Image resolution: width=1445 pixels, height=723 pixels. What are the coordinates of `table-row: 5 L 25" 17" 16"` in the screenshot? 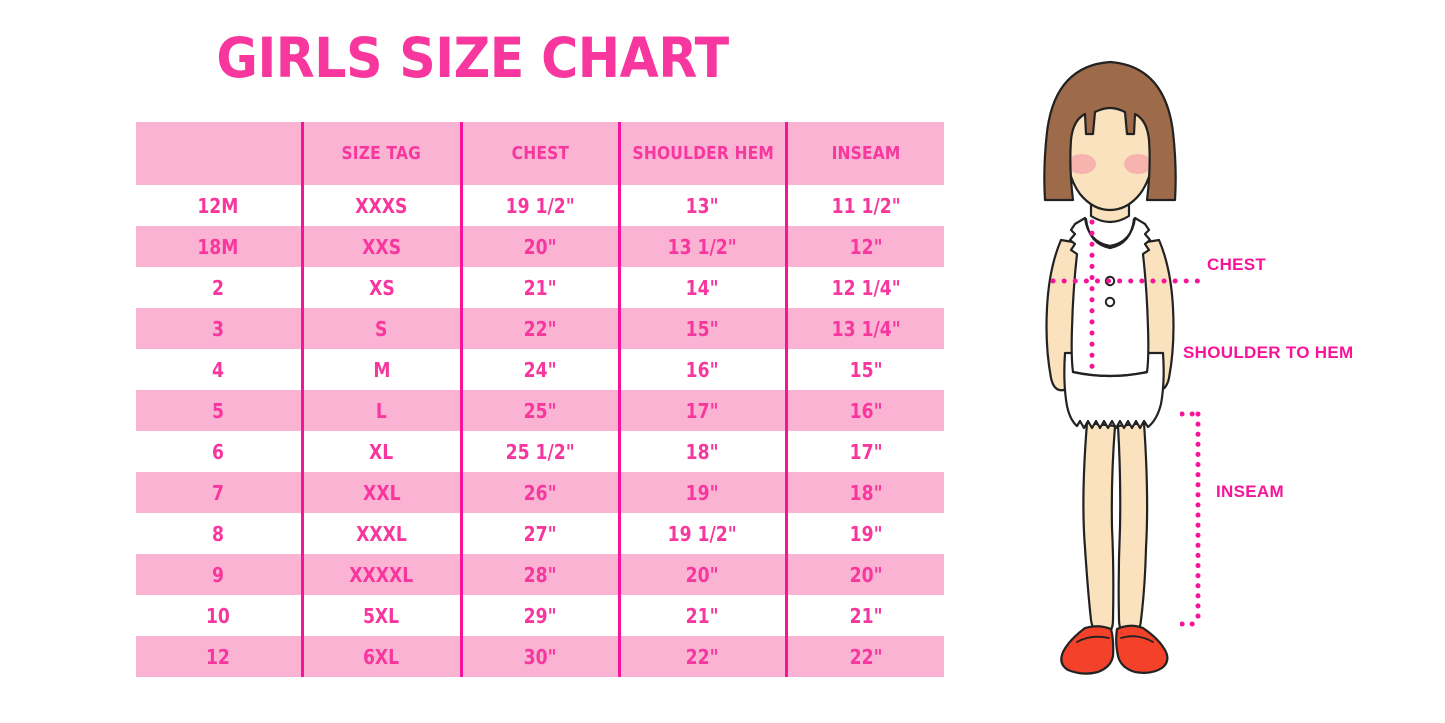 It's located at (540, 410).